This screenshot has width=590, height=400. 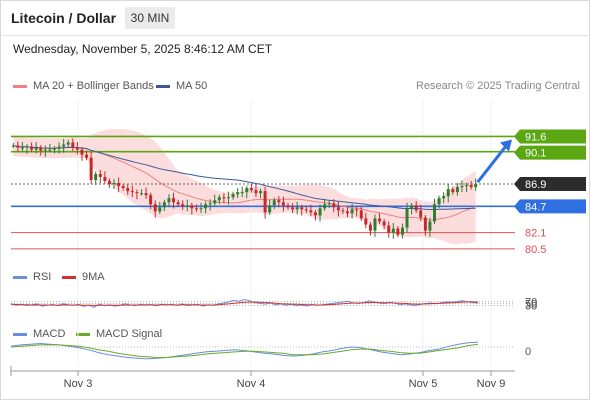 I want to click on target-arrow, so click(x=494, y=161).